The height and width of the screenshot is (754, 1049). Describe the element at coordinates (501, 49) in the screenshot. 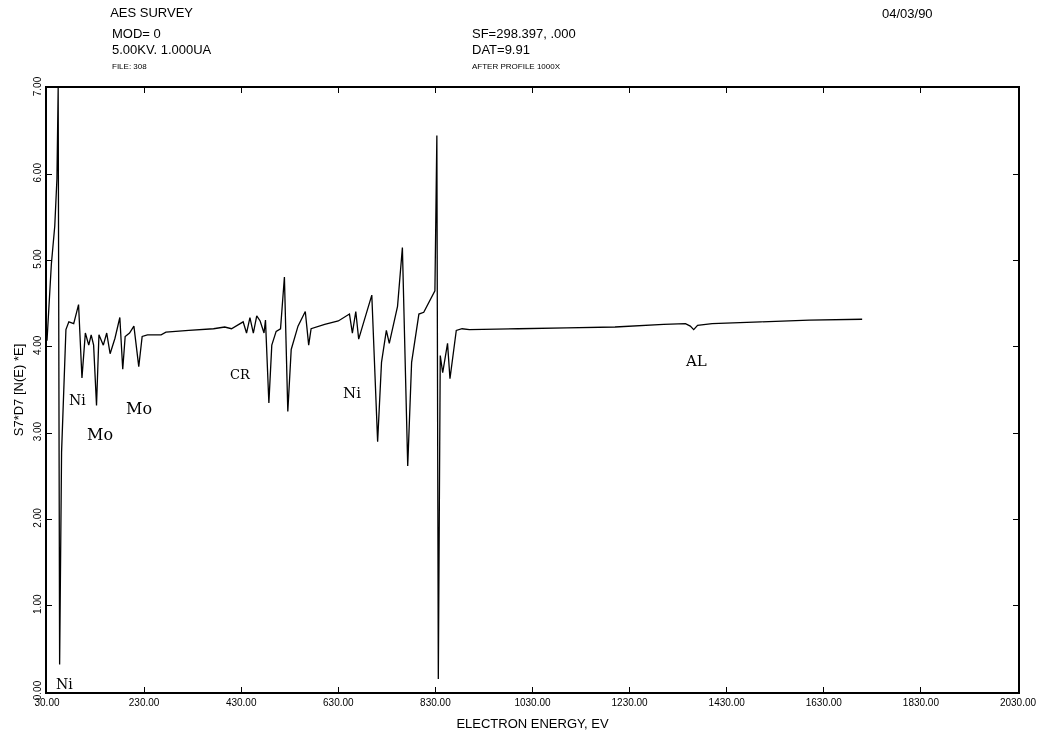

I see `text: DAT=9.91` at that location.